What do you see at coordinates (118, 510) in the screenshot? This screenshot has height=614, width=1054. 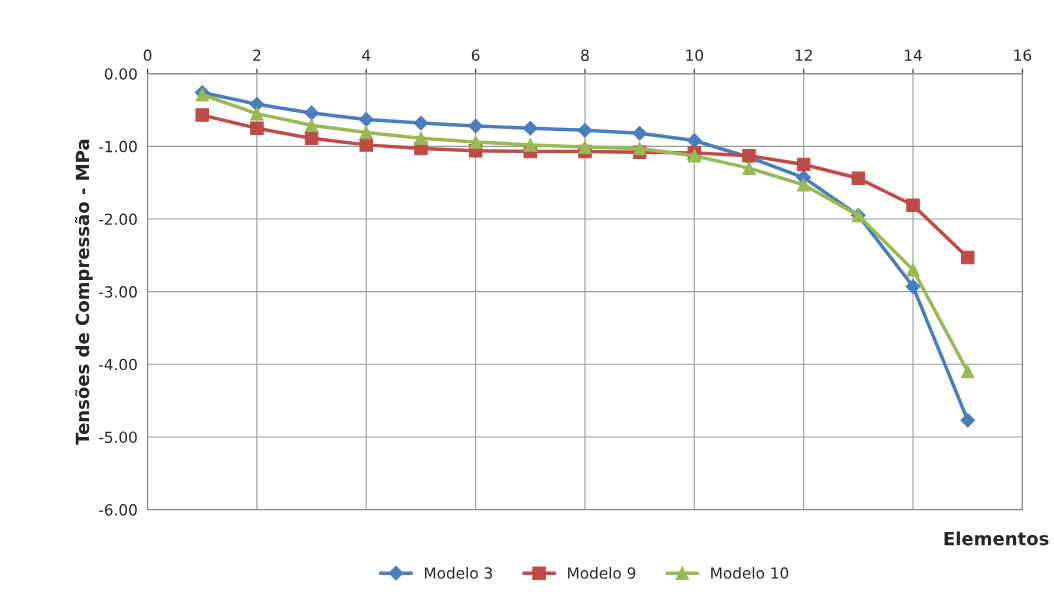 I see `y-tick-label: -6.00` at bounding box center [118, 510].